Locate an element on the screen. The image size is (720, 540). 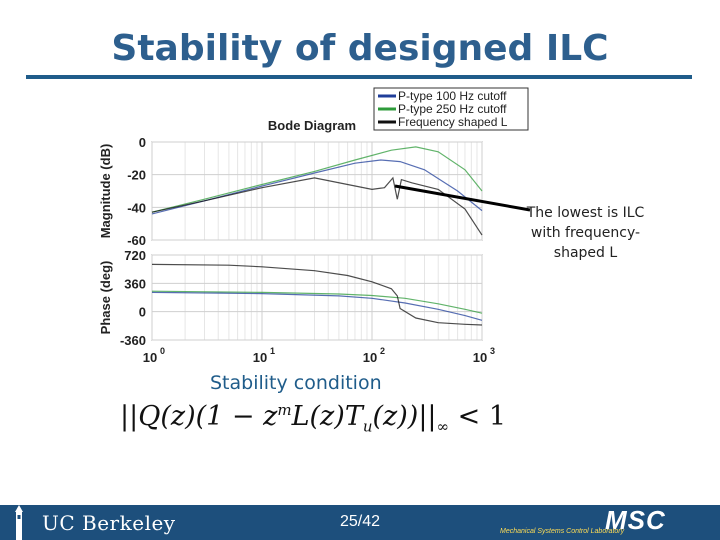
phase-ytick-label: -360 is located at coordinates (133, 340).